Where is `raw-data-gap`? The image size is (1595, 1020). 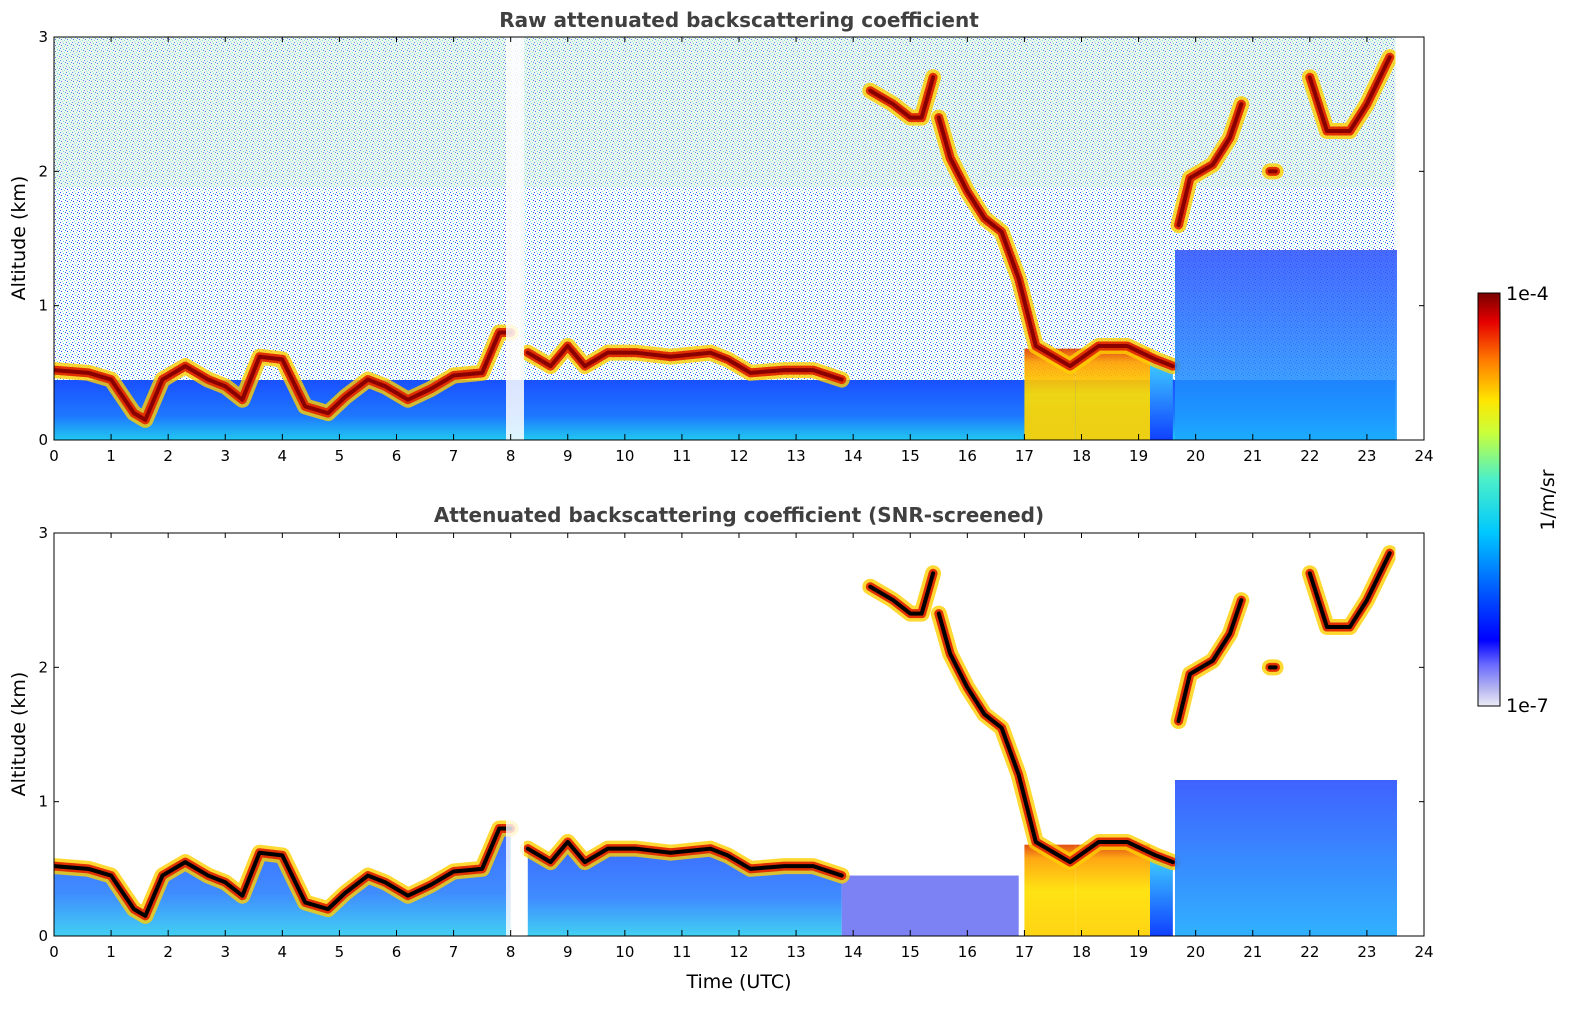
raw-data-gap is located at coordinates (515, 238).